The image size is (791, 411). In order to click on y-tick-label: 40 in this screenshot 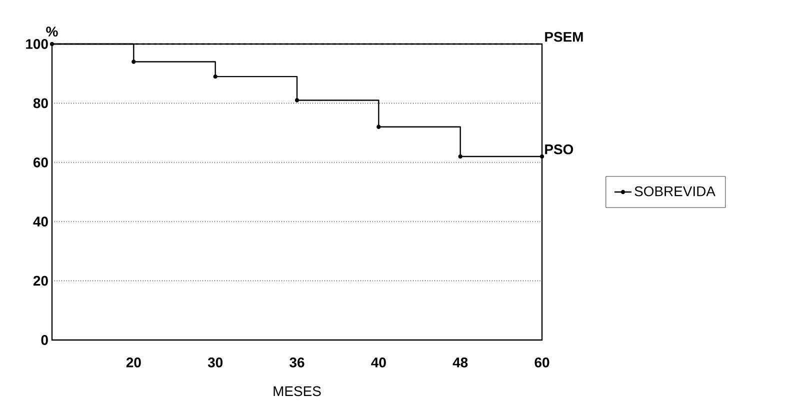, I will do `click(40, 221)`.